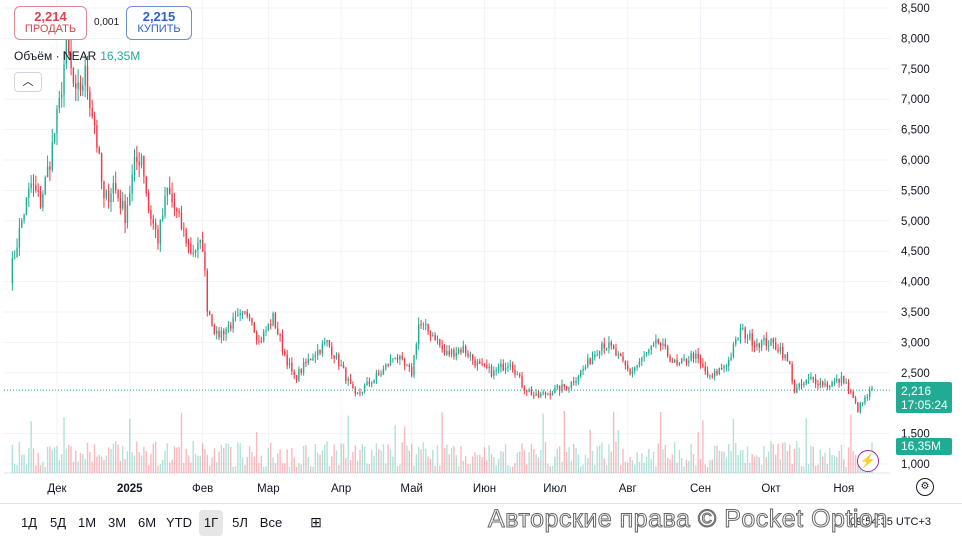 The height and width of the screenshot is (542, 962). Describe the element at coordinates (211, 523) in the screenshot. I see `timeframe-button: 1Г` at that location.